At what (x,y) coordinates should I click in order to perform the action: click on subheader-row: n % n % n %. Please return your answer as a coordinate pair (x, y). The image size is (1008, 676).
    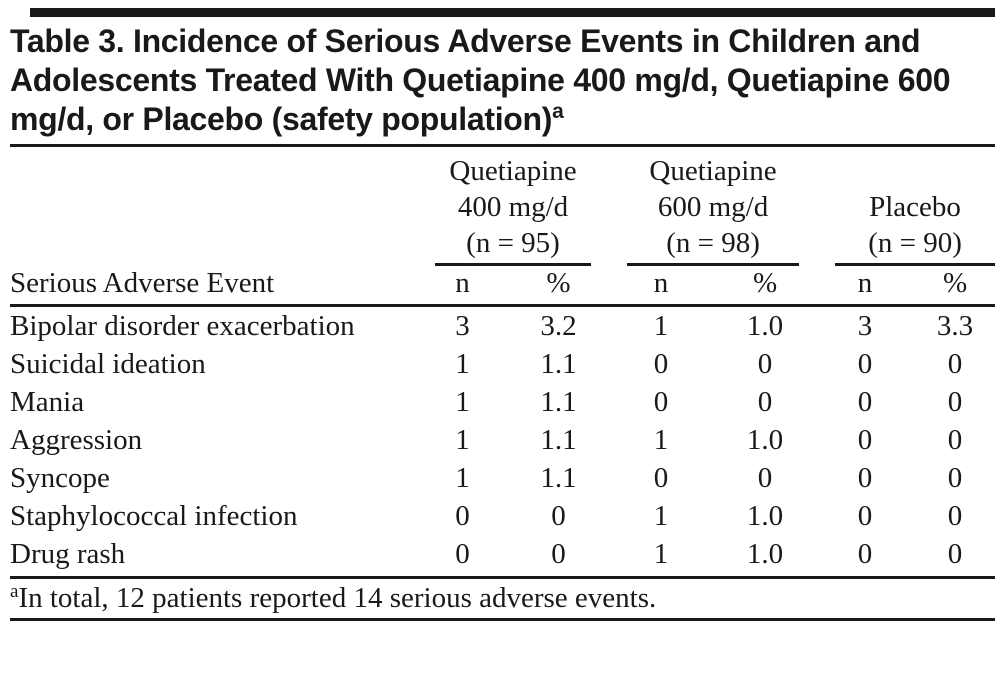
    Looking at the image, I should click on (503, 286).